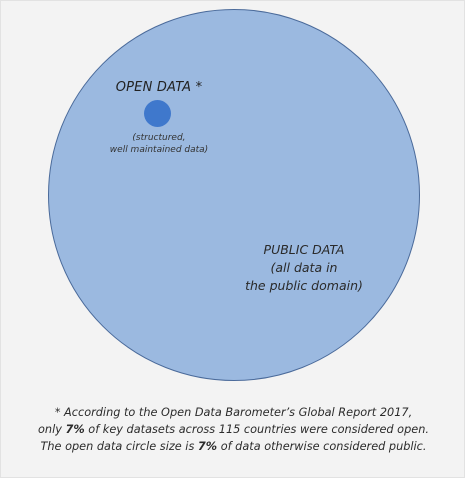 The width and height of the screenshot is (465, 478). I want to click on footnote-line3-post: of data otherwise considered public., so click(322, 446).